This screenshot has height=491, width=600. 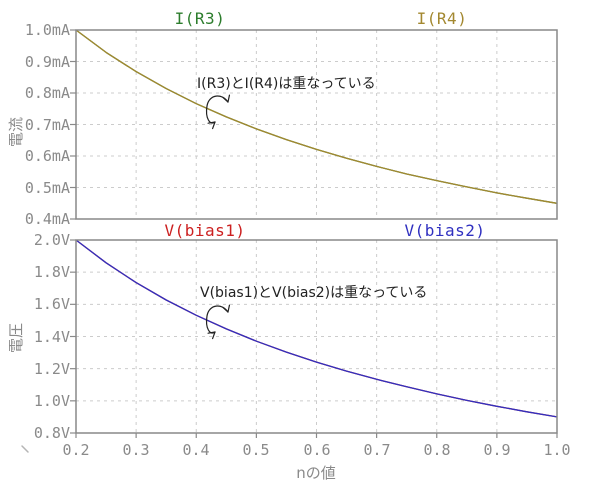 I want to click on x-tick-label: 0.6, so click(x=317, y=450).